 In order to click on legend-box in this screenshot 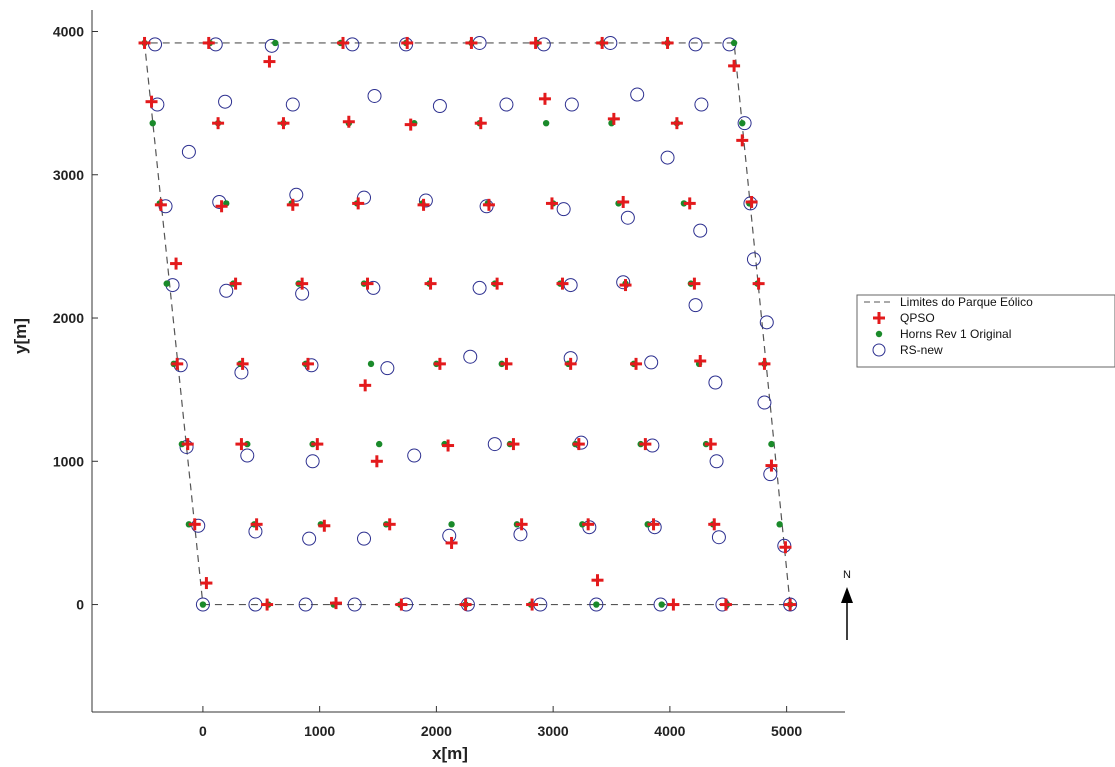, I will do `click(985, 331)`.